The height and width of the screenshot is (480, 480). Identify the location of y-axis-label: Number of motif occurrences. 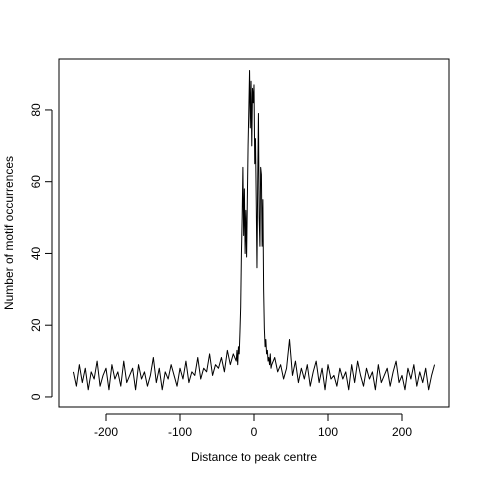
(9, 233).